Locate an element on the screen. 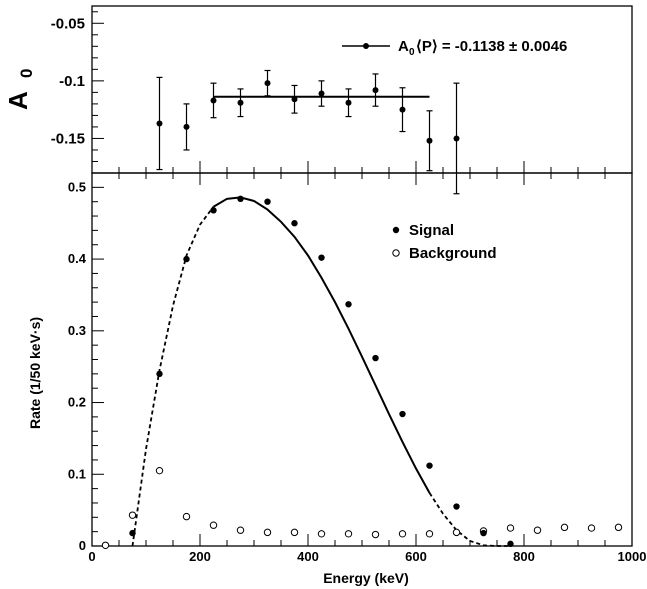  bottom-y-axis-label: Rate (1/50 keV·s) is located at coordinates (35, 373).